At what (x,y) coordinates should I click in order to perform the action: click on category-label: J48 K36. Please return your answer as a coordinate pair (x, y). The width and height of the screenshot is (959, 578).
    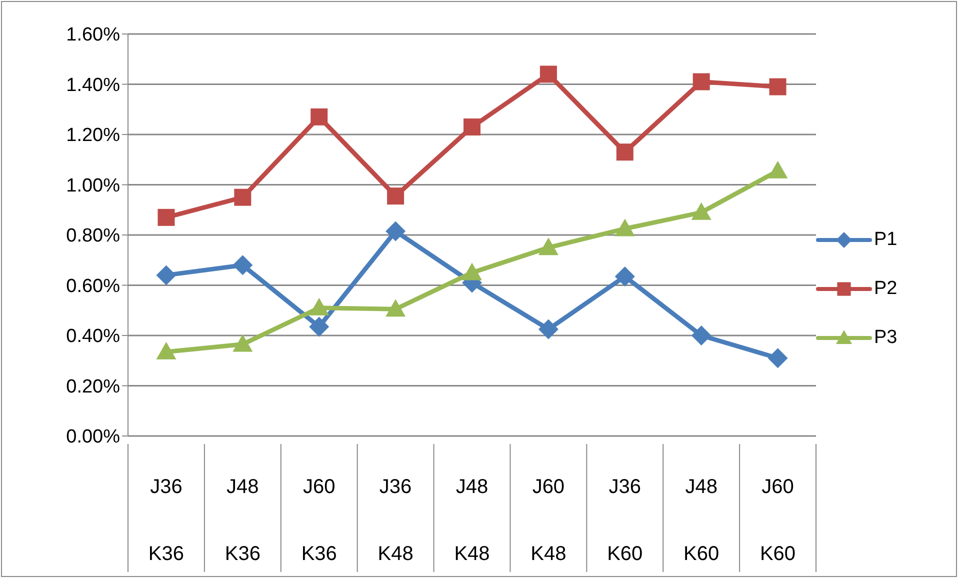
    Looking at the image, I should click on (242, 520).